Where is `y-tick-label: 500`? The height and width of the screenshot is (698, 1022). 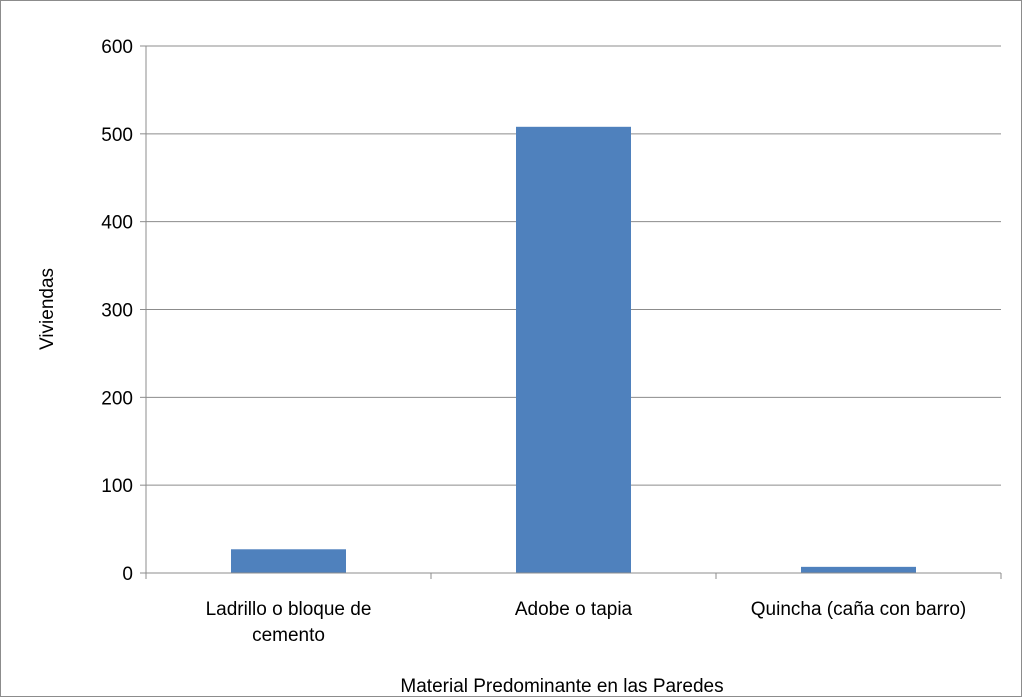
y-tick-label: 500 is located at coordinates (117, 135).